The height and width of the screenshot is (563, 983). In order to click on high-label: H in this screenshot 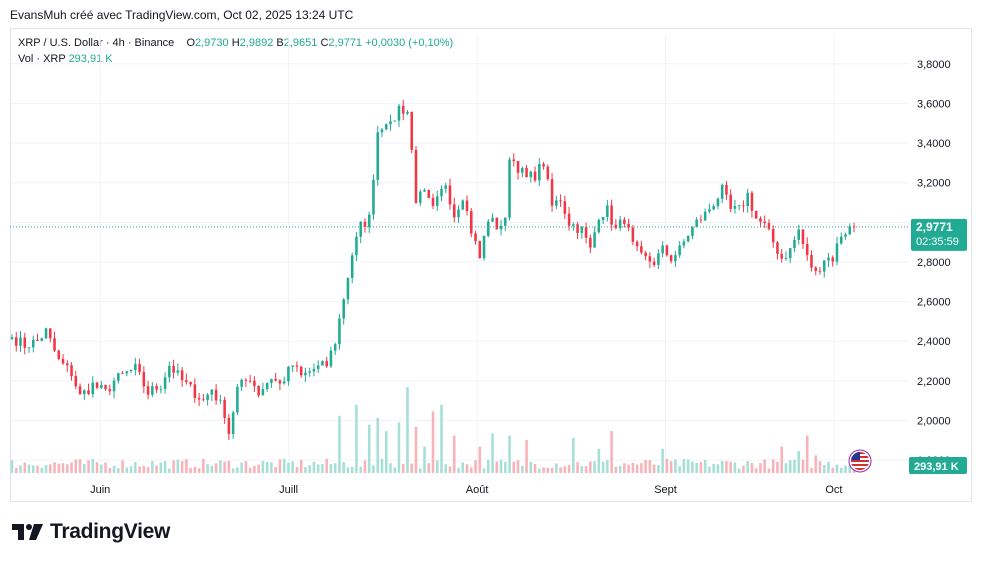, I will do `click(235, 43)`.